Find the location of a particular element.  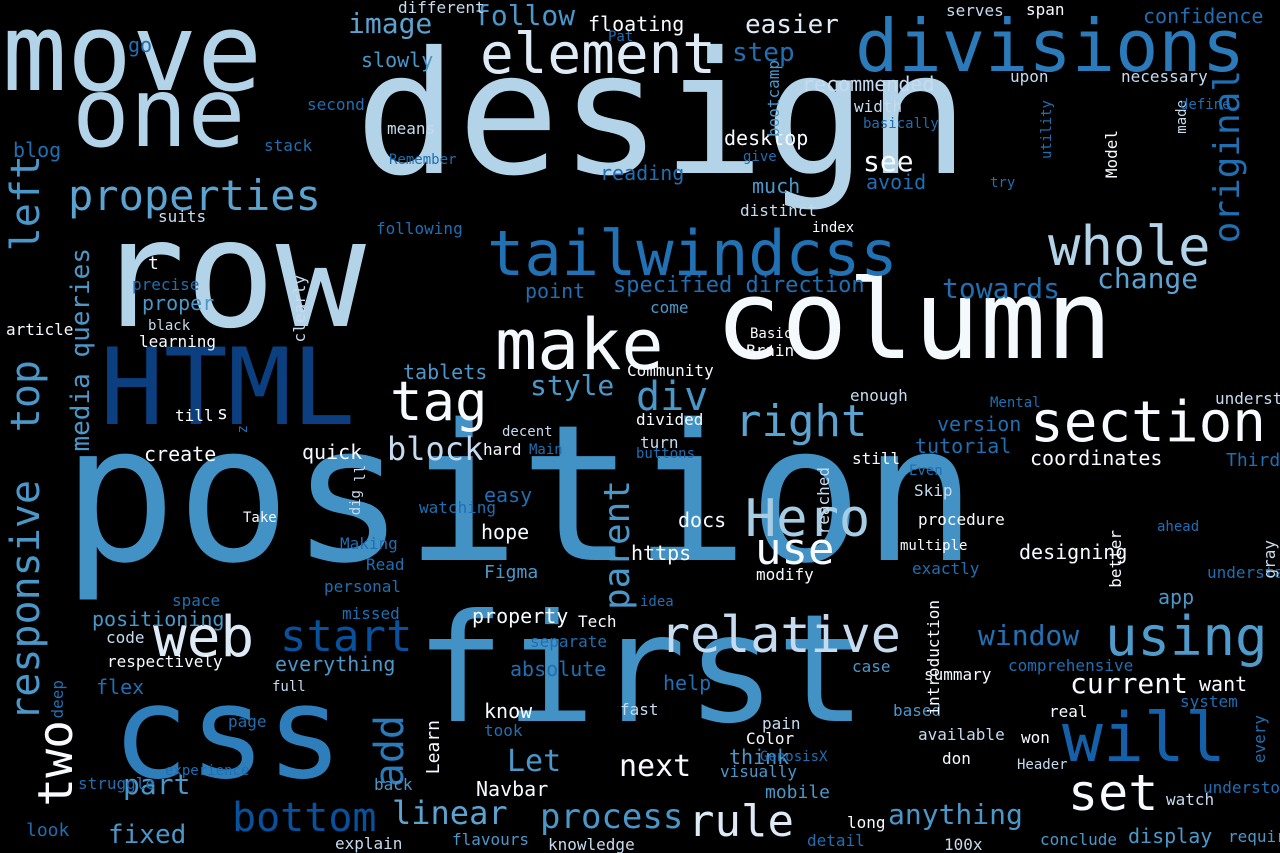

word: Header is located at coordinates (1042, 765).